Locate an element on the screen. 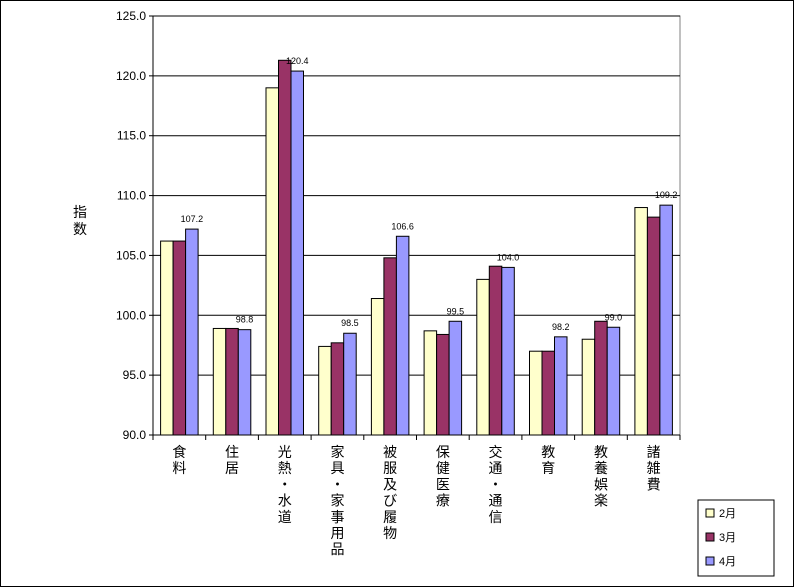 The height and width of the screenshot is (587, 794). y-axis-label: 指数 is located at coordinates (80, 221).